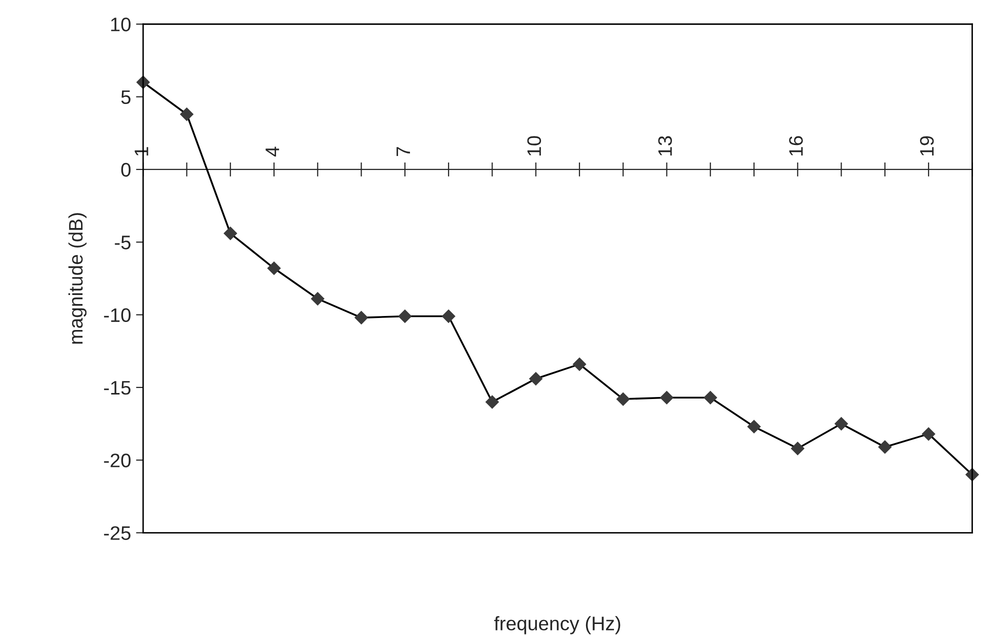 This screenshot has height=635, width=987. I want to click on y-tick-label: -5, so click(122, 243).